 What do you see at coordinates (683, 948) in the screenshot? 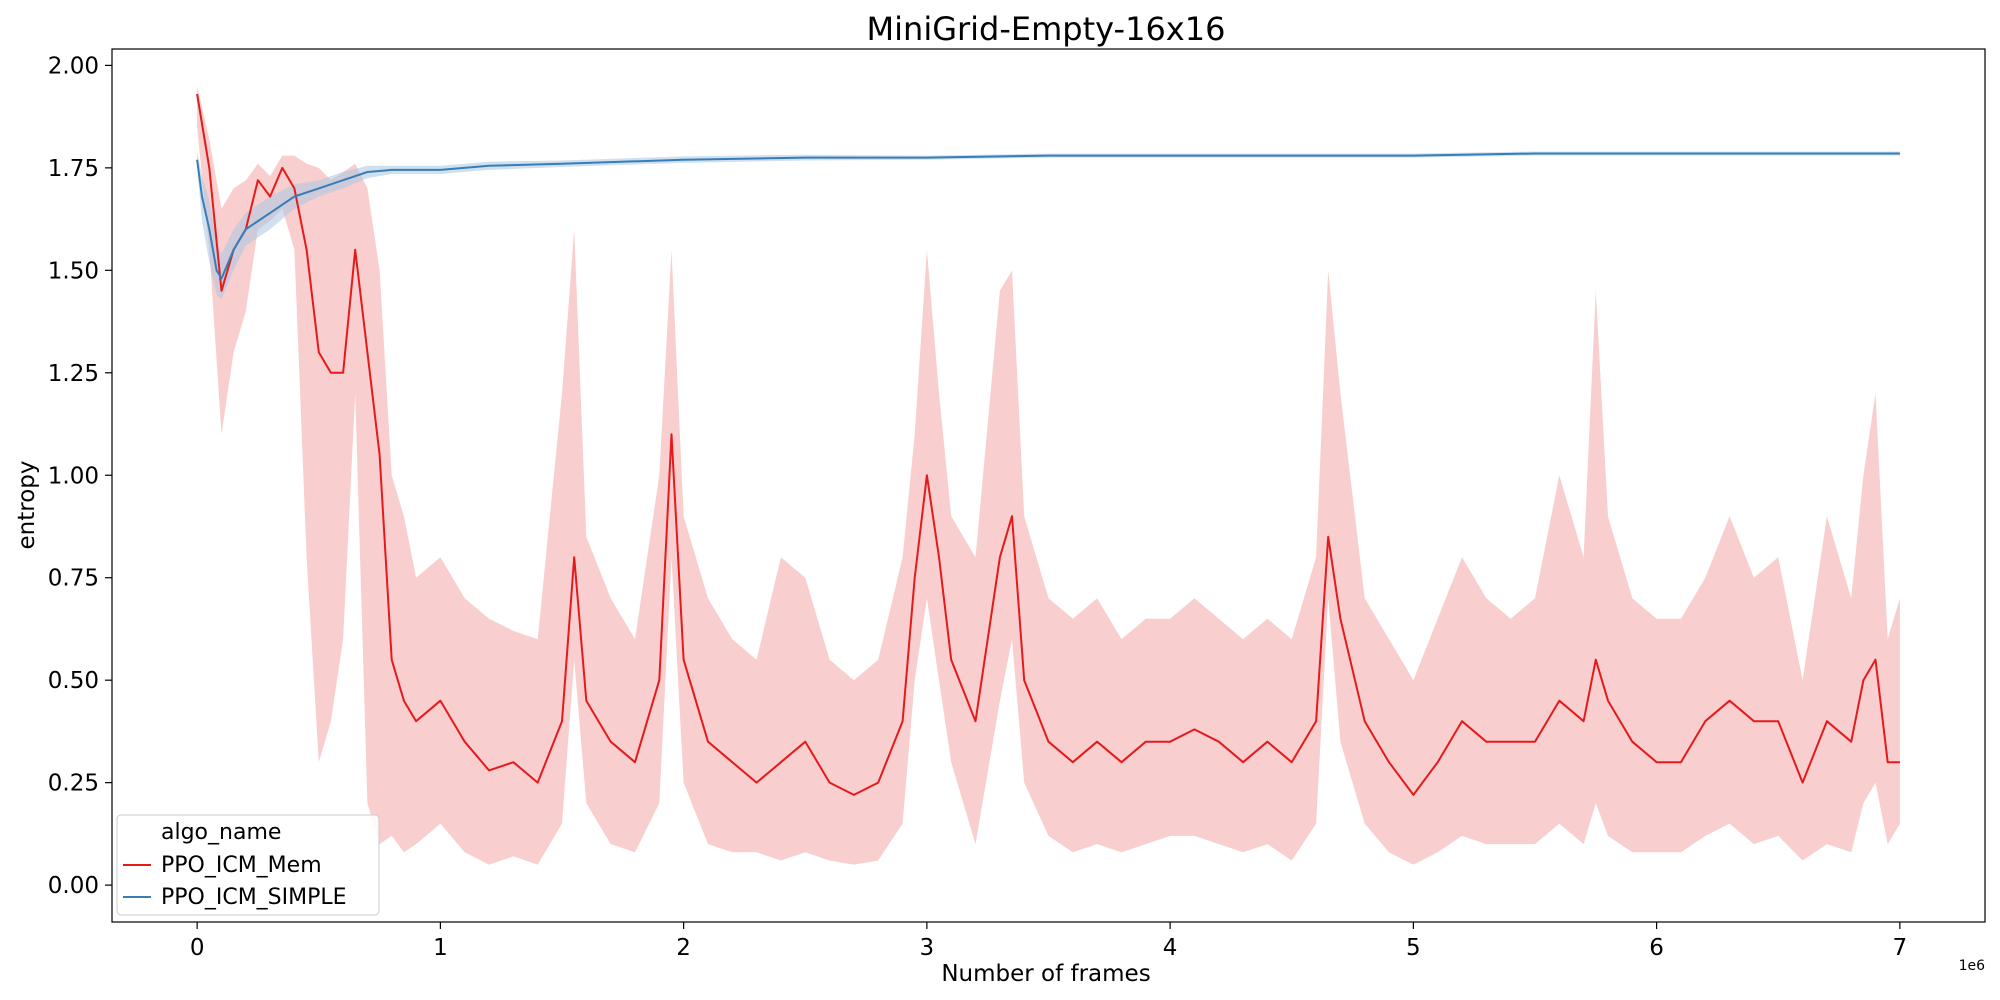
I see `x-tick-label: 2` at bounding box center [683, 948].